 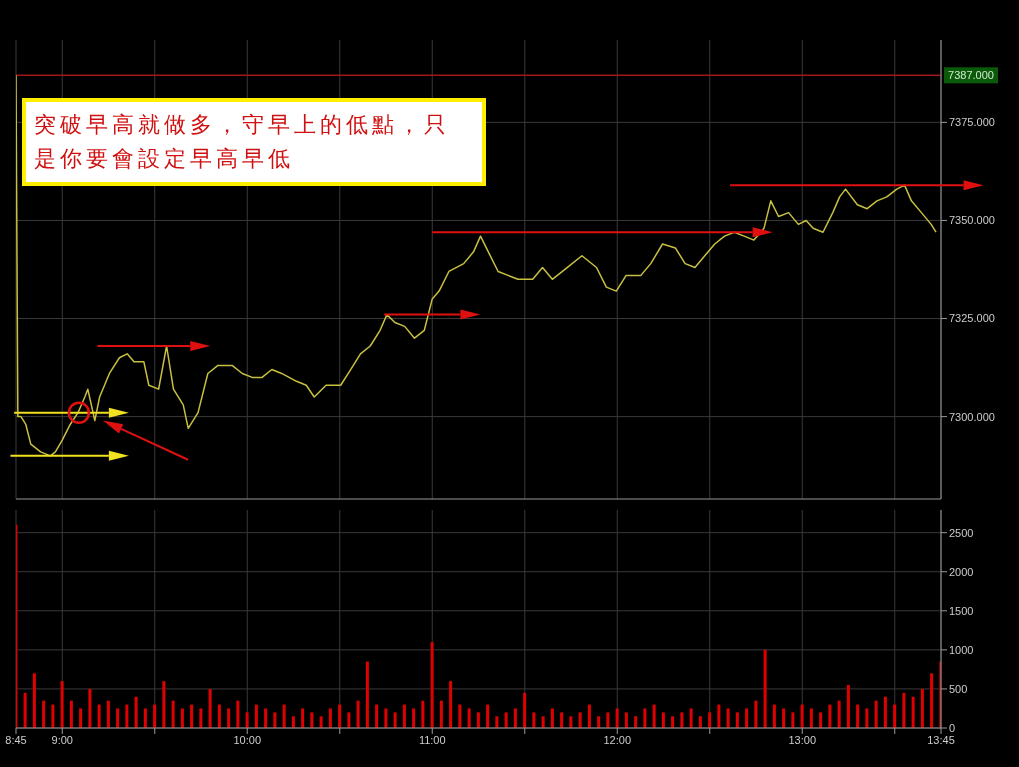 What do you see at coordinates (972, 318) in the screenshot?
I see `y-tick-label: 7325.000` at bounding box center [972, 318].